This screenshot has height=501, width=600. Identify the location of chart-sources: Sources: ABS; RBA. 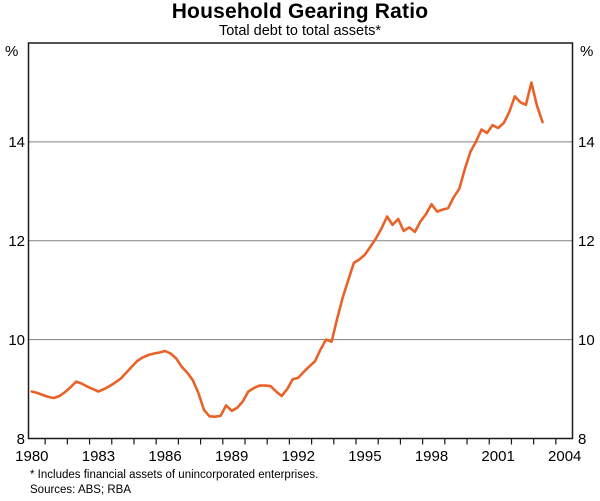
(80, 490).